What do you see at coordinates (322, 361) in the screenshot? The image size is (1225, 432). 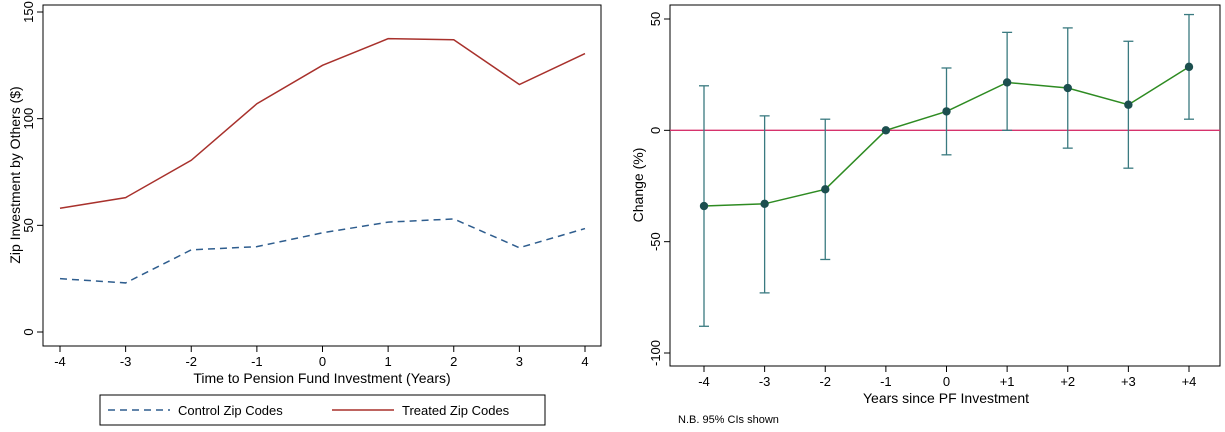 I see `left-x-tick-label: 0` at bounding box center [322, 361].